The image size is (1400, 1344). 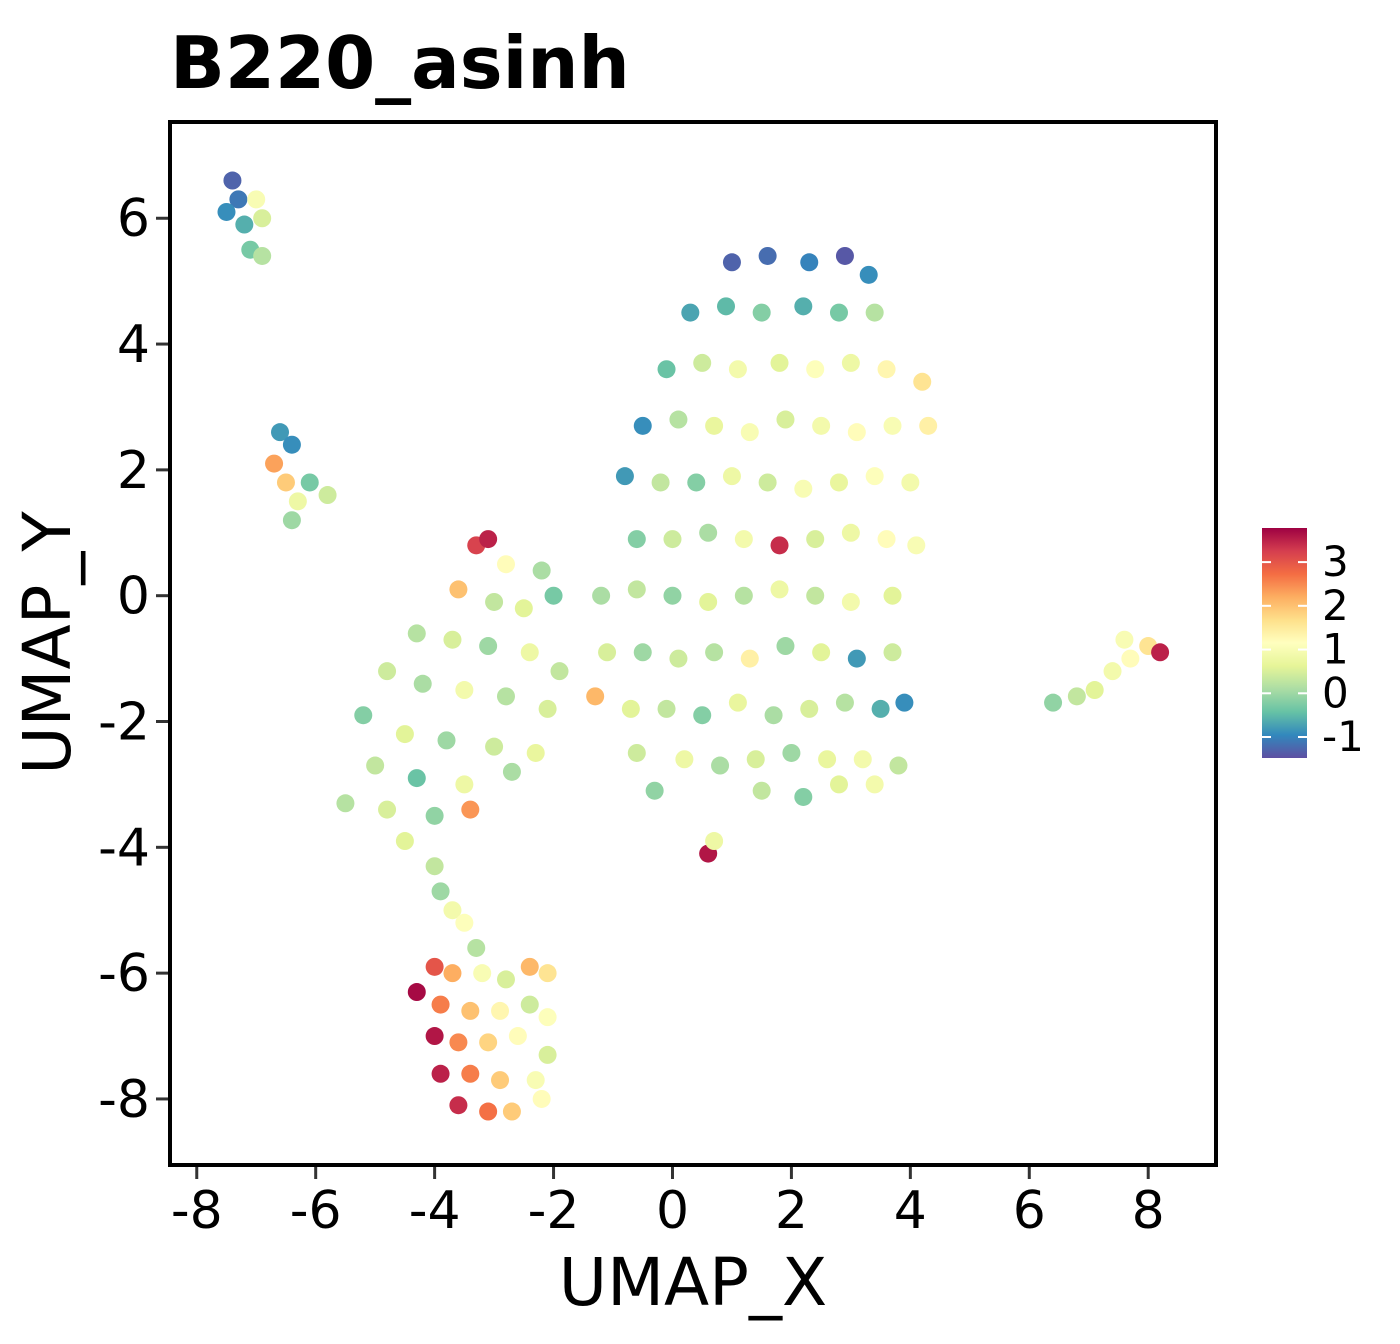 I want to click on y-tick-label: -8, so click(x=124, y=1100).